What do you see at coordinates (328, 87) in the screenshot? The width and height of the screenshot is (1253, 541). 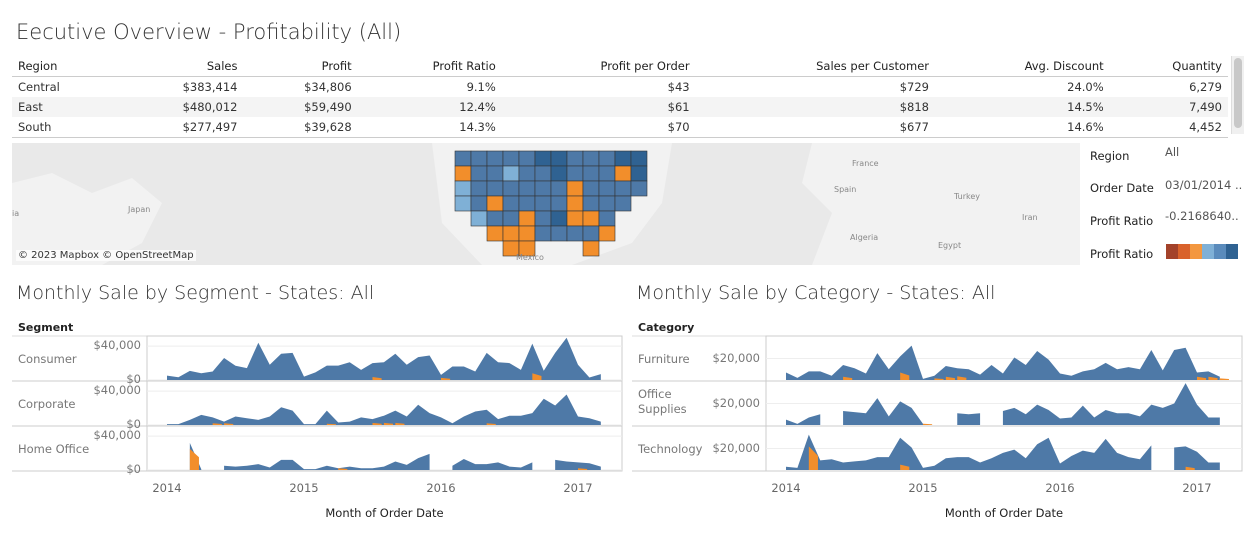 I see `table-cell: $34,806` at bounding box center [328, 87].